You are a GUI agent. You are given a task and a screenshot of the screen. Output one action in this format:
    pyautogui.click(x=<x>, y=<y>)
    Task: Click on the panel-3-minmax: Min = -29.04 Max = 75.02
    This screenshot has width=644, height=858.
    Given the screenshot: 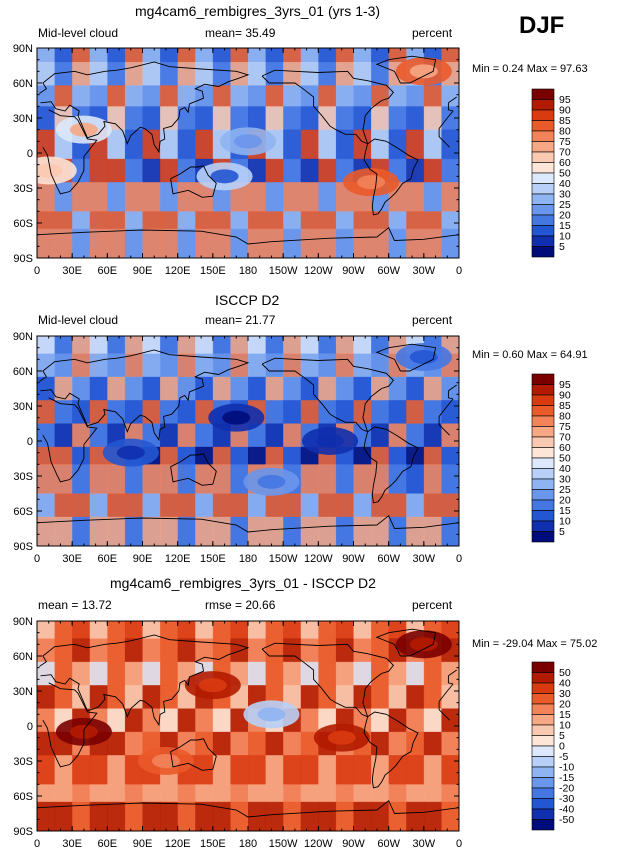 What is the action you would take?
    pyautogui.click(x=535, y=644)
    